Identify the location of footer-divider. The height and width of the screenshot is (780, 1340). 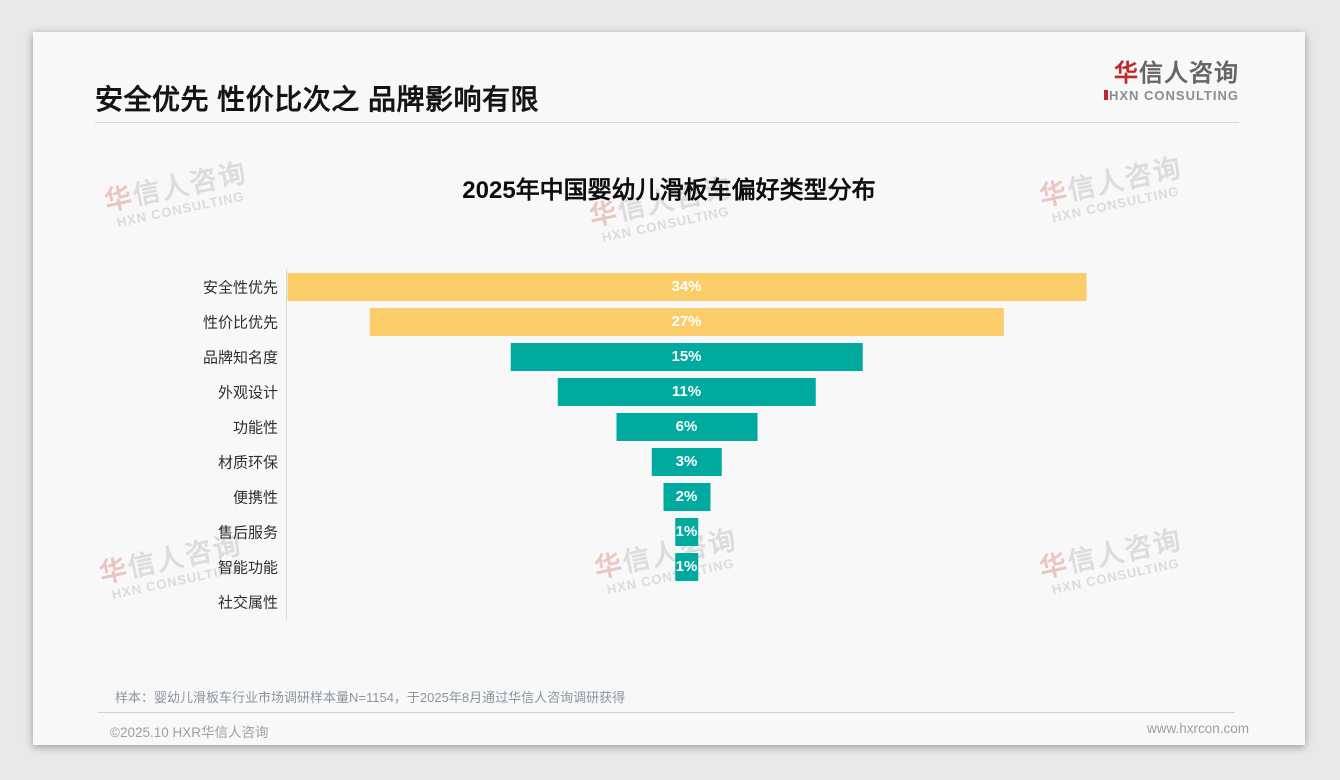
(666, 712).